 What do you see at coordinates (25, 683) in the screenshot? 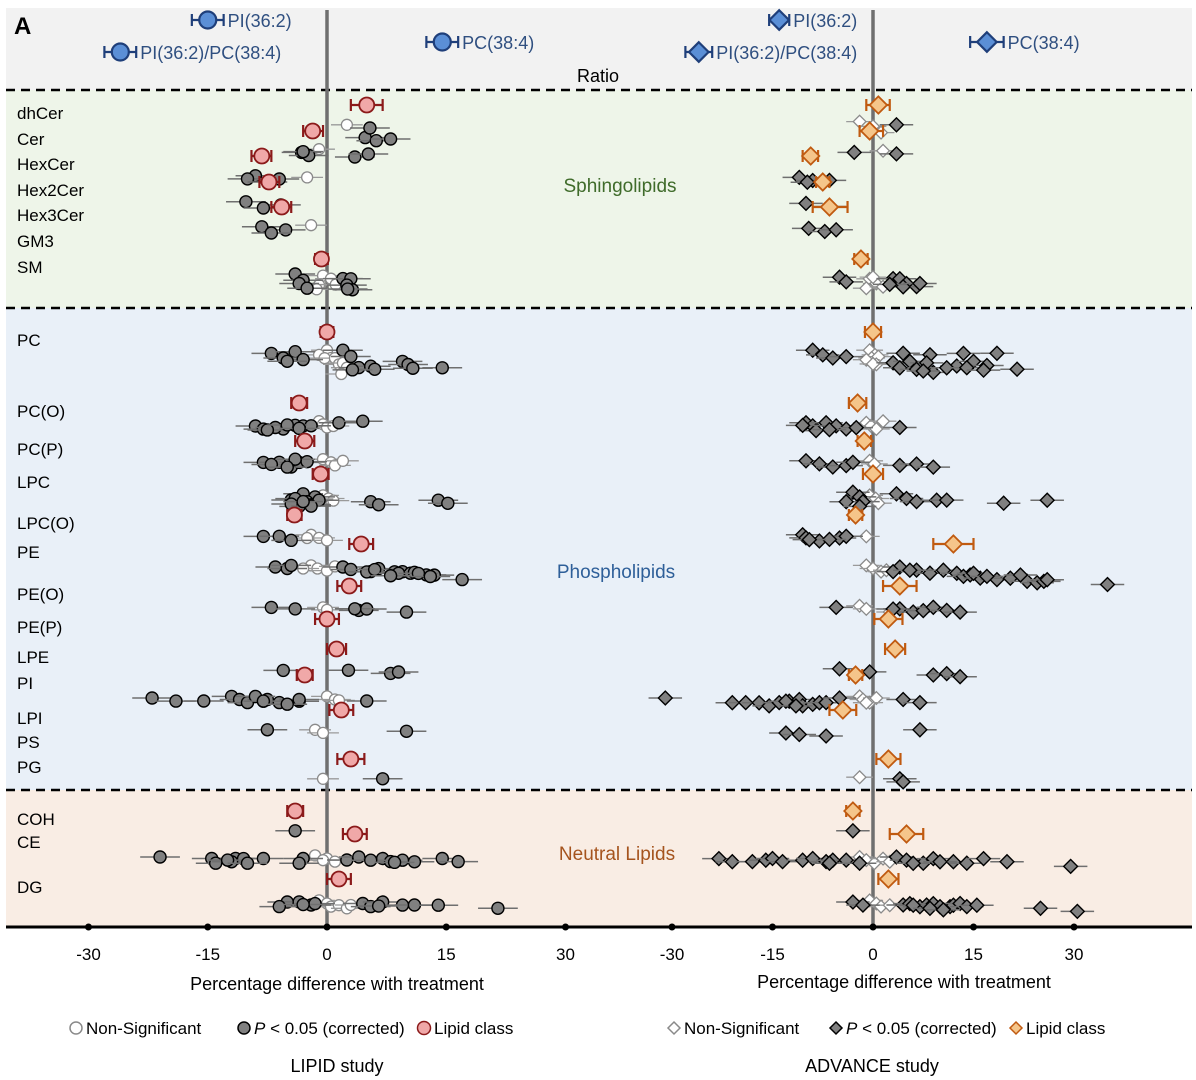
I see `lipid-class-label: PI` at bounding box center [25, 683].